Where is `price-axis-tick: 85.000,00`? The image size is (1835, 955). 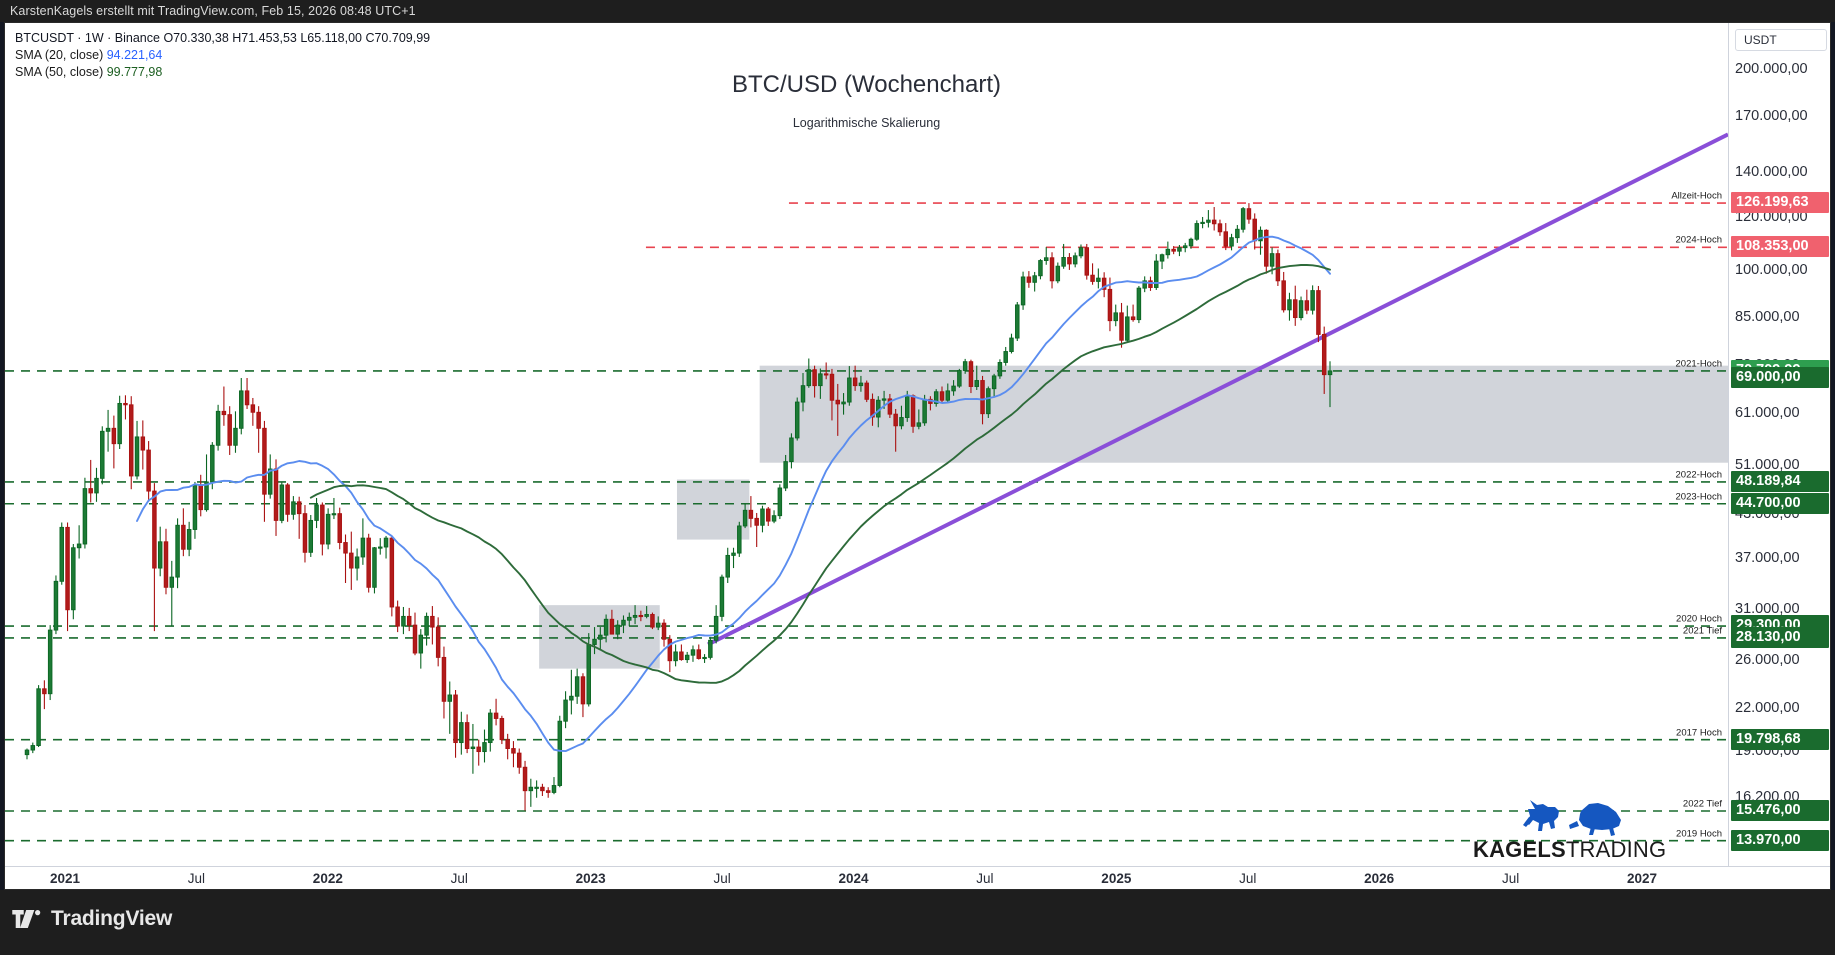
price-axis-tick: 85.000,00 is located at coordinates (1767, 316).